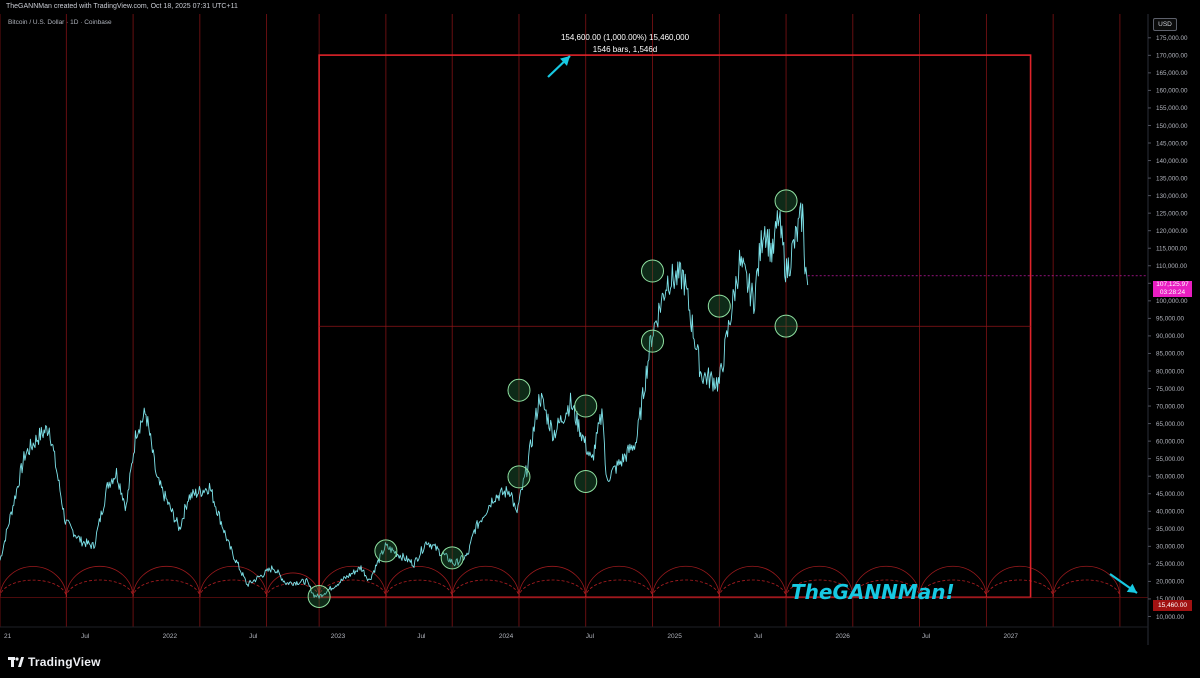 This screenshot has width=1200, height=678. Describe the element at coordinates (1170, 617) in the screenshot. I see `price-axis-label: 10,000.00` at that location.